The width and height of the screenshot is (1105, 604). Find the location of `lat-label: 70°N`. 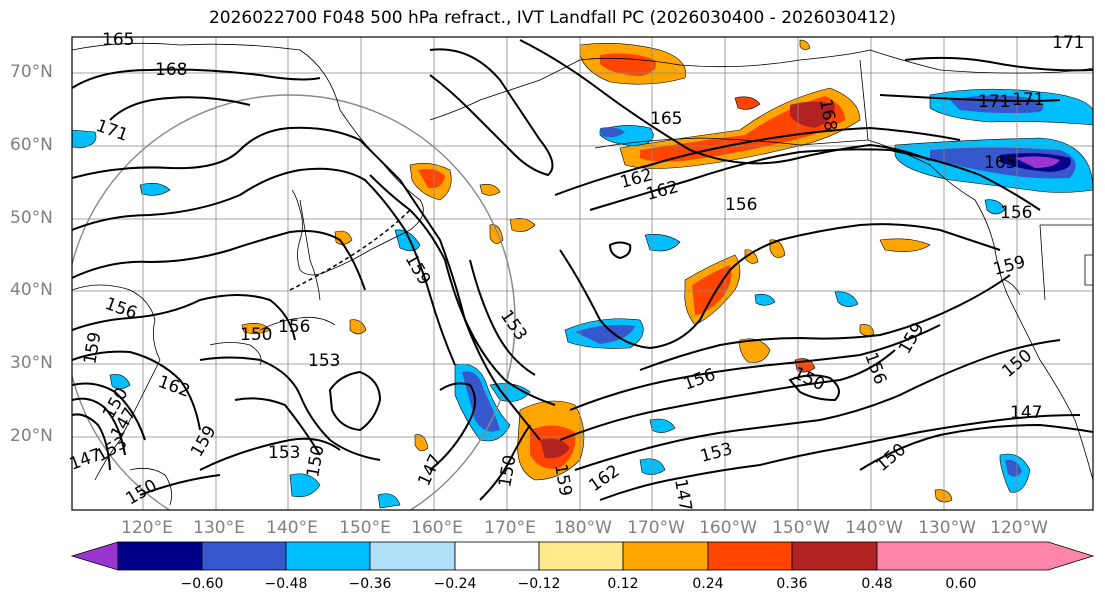

lat-label: 70°N is located at coordinates (31, 72).